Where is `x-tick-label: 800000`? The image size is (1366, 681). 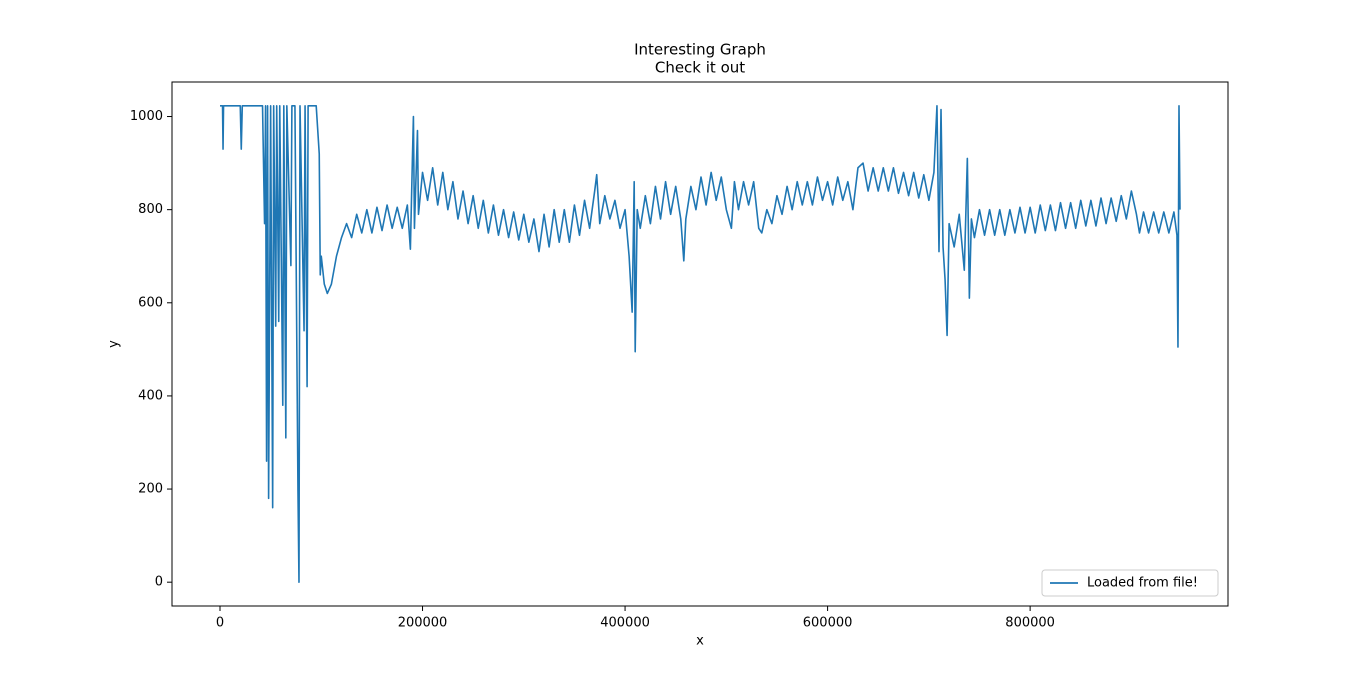 x-tick-label: 800000 is located at coordinates (1030, 623).